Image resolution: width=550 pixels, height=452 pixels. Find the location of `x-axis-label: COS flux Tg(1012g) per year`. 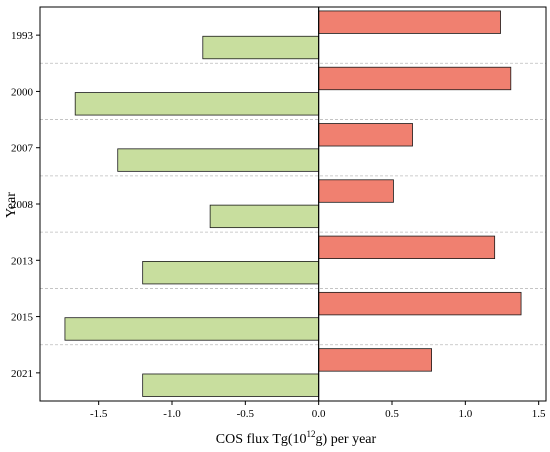

x-axis-label: COS flux Tg(1012g) per year is located at coordinates (296, 438).